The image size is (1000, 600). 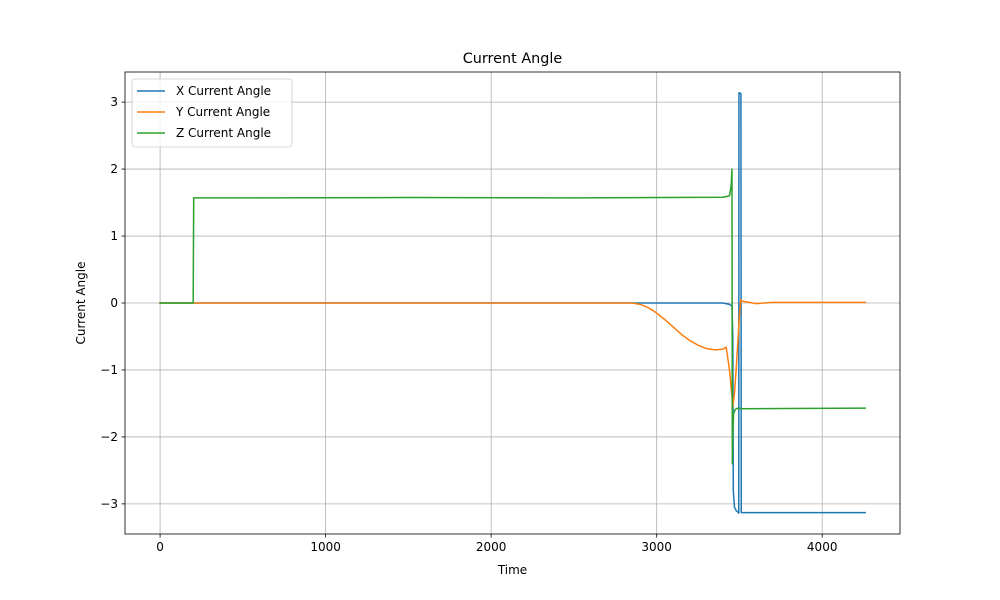 I want to click on legend-box, so click(x=212, y=113).